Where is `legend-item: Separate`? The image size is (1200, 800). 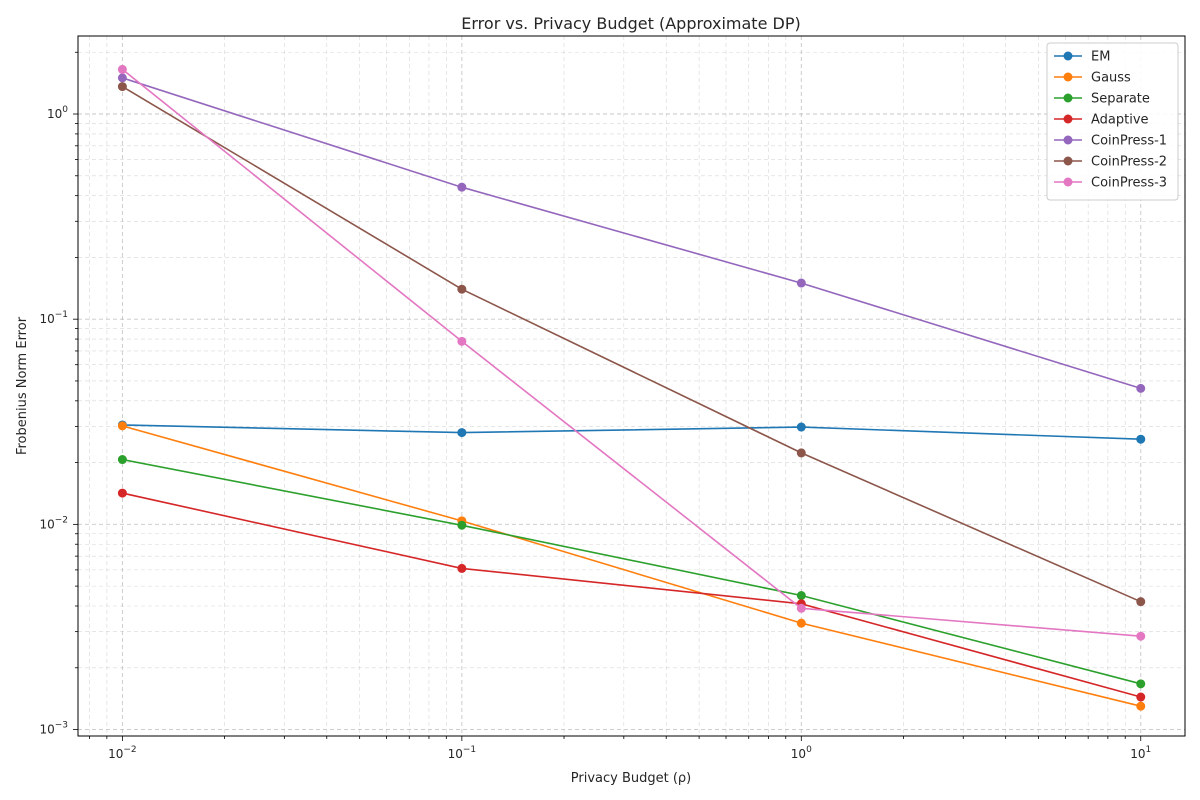 legend-item: Separate is located at coordinates (1102, 99).